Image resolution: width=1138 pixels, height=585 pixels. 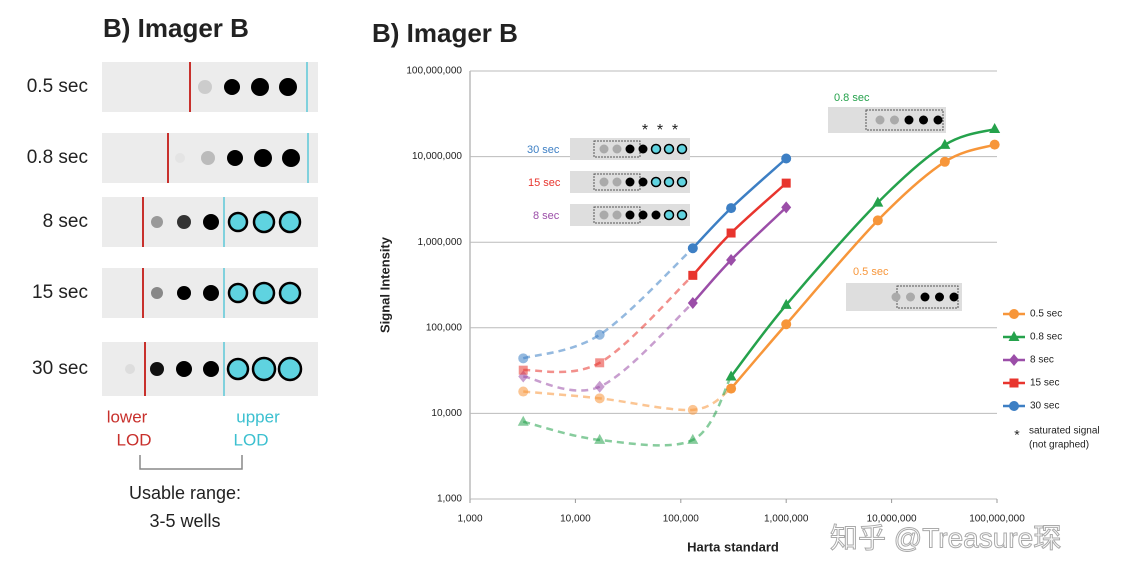 What do you see at coordinates (786, 519) in the screenshot?
I see `x-tick-label: 1,000,000` at bounding box center [786, 519].